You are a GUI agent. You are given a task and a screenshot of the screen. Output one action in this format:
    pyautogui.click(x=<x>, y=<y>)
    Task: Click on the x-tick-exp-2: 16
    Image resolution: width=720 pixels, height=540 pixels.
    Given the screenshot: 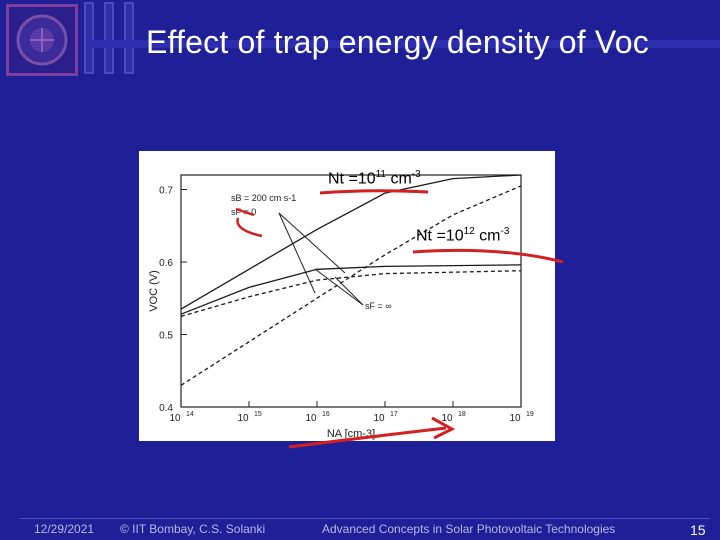 What is the action you would take?
    pyautogui.click(x=326, y=414)
    